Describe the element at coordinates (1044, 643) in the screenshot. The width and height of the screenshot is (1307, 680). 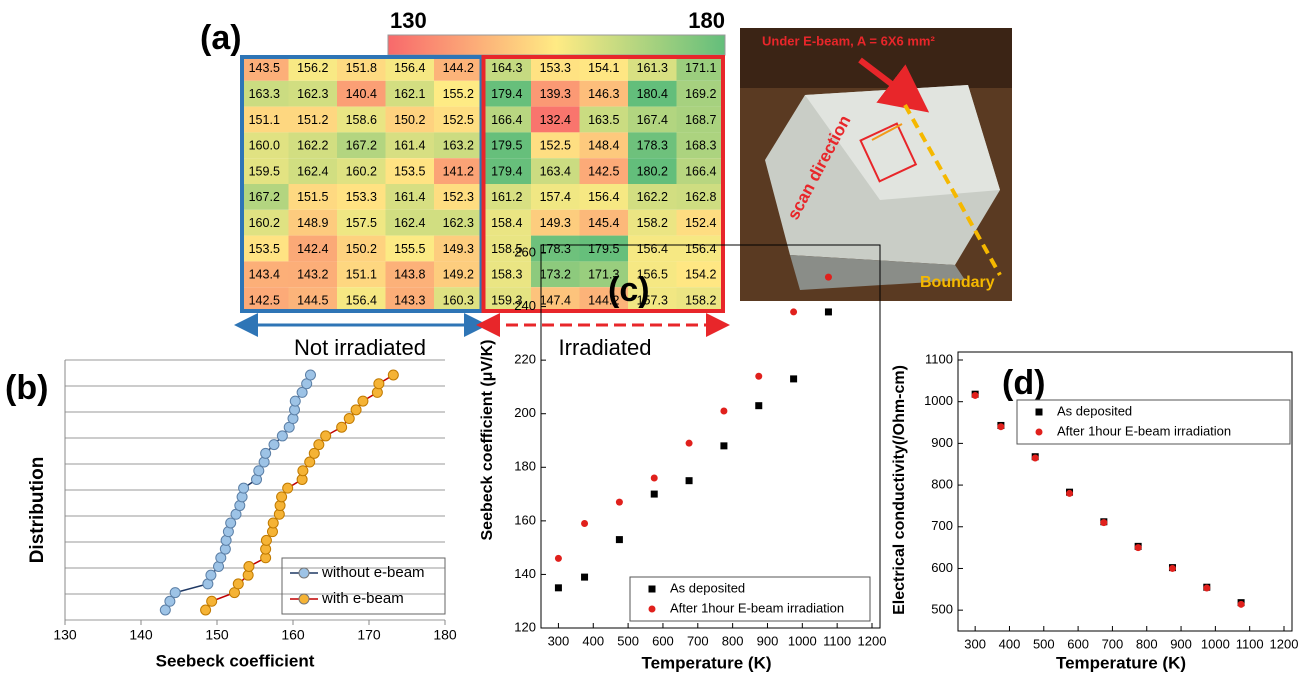
I see `x-tick-label: 500` at that location.